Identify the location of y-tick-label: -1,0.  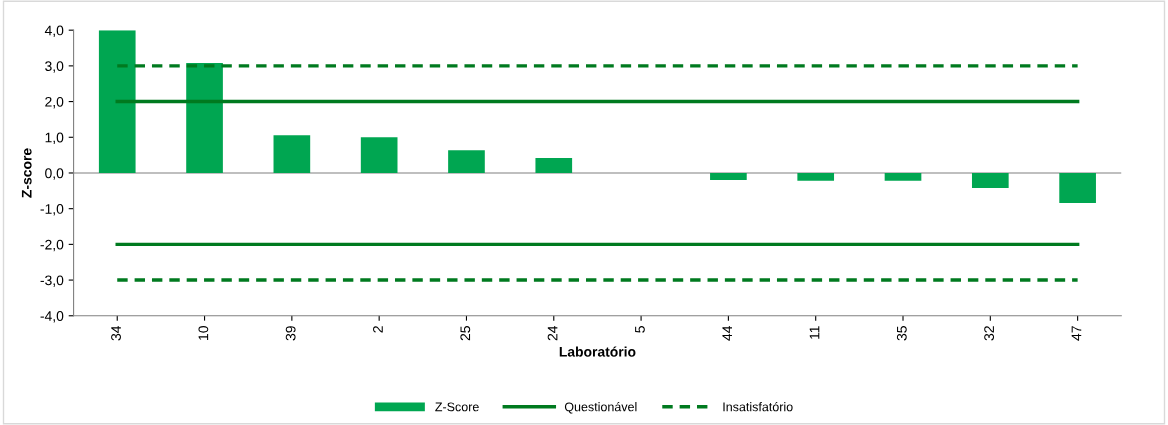
(52, 210).